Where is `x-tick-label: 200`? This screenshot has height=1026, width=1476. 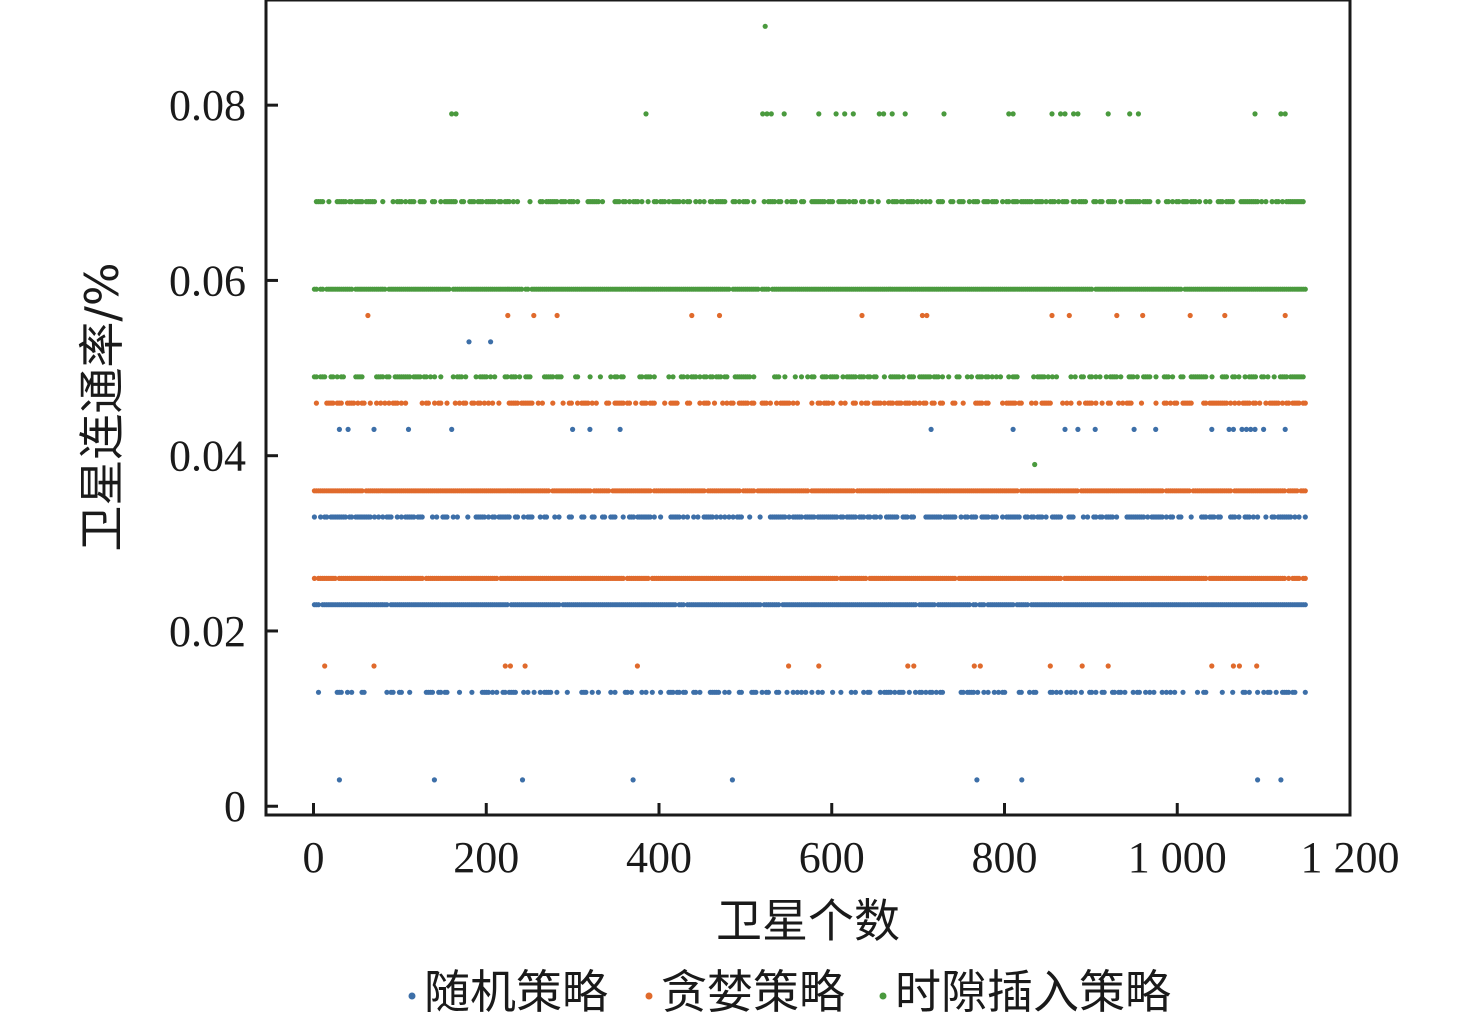 x-tick-label: 200 is located at coordinates (486, 857).